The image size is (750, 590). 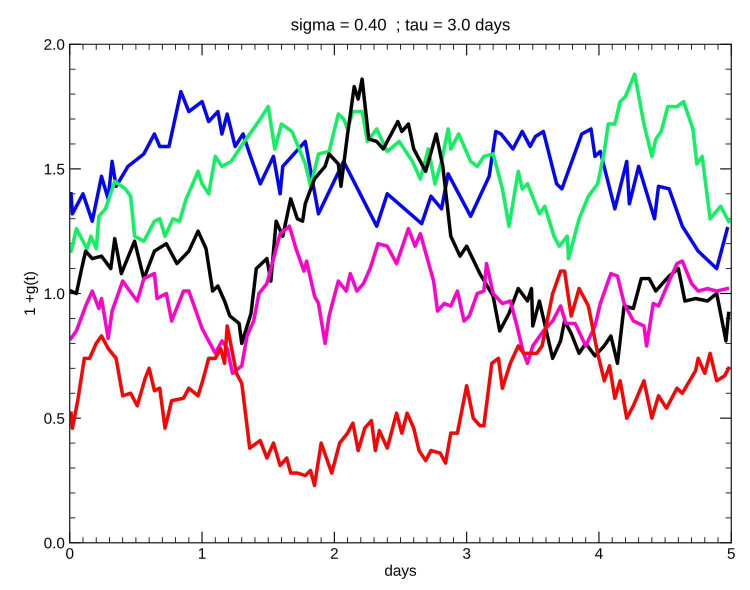 I want to click on x-tick-label: 0, so click(x=70, y=553).